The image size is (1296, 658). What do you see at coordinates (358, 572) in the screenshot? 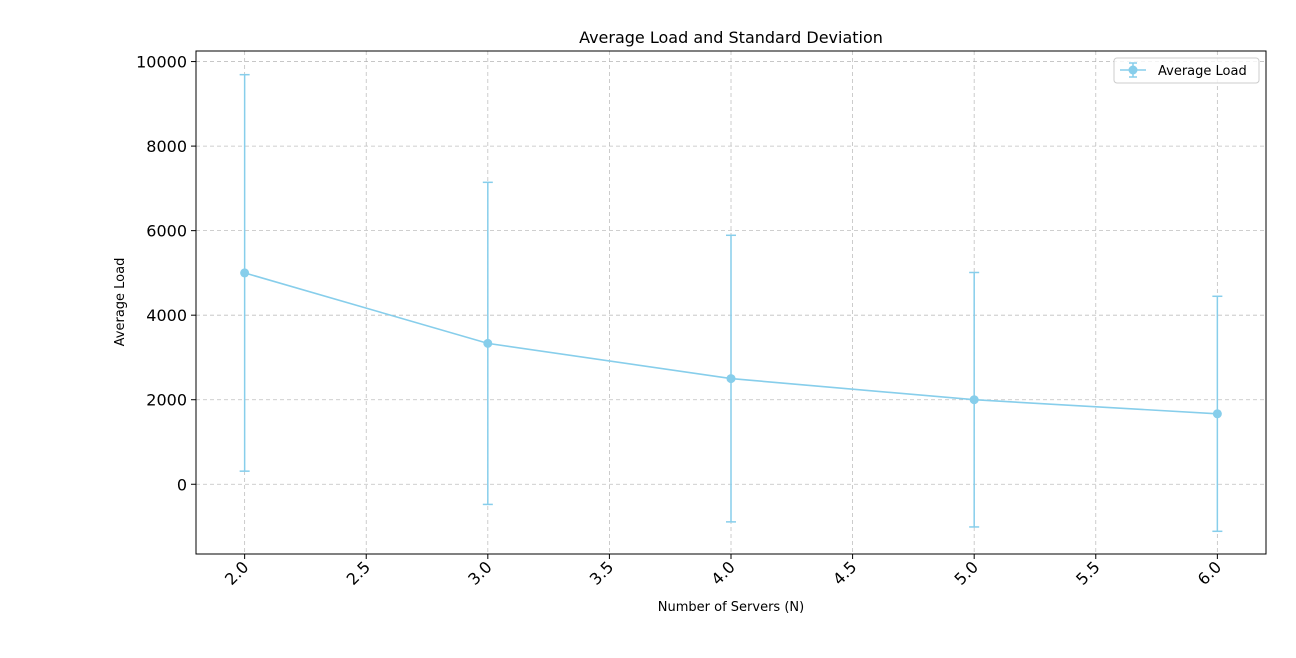
I see `x-tick-label: 2.5` at bounding box center [358, 572].